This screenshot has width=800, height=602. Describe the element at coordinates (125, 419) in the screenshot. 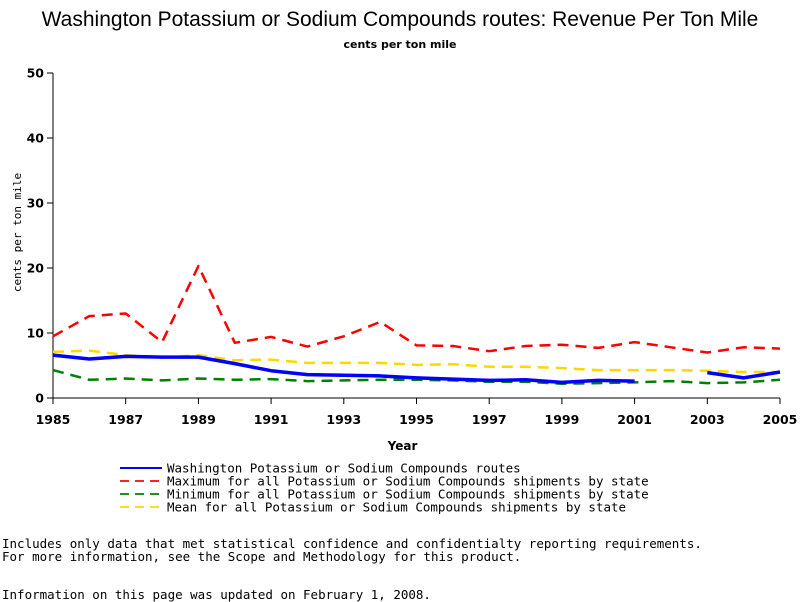

I see `x-tick-label: 1987` at that location.